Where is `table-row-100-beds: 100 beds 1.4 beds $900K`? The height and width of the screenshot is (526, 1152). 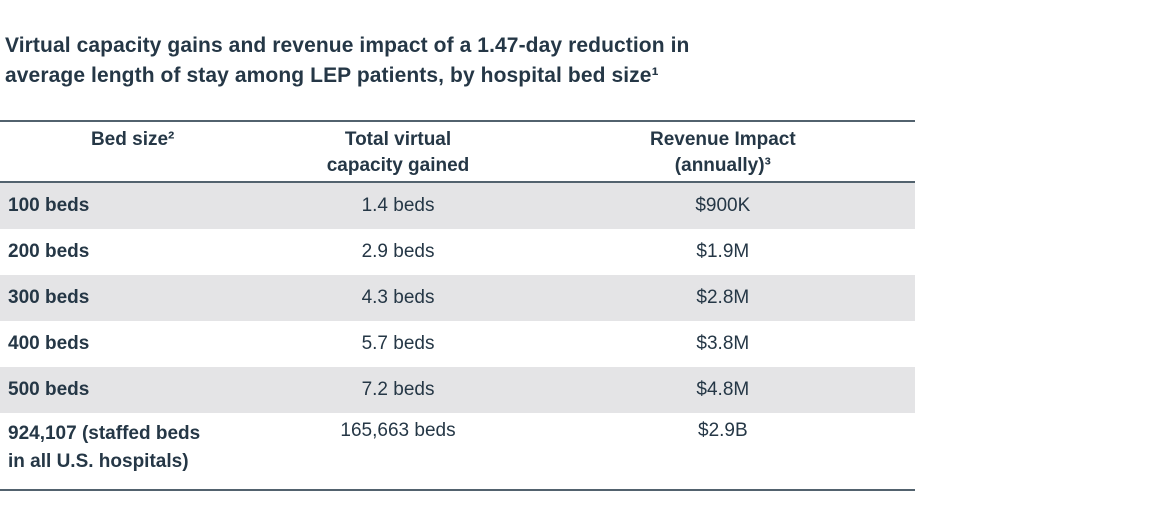
table-row-100-beds: 100 beds 1.4 beds $900K is located at coordinates (457, 206).